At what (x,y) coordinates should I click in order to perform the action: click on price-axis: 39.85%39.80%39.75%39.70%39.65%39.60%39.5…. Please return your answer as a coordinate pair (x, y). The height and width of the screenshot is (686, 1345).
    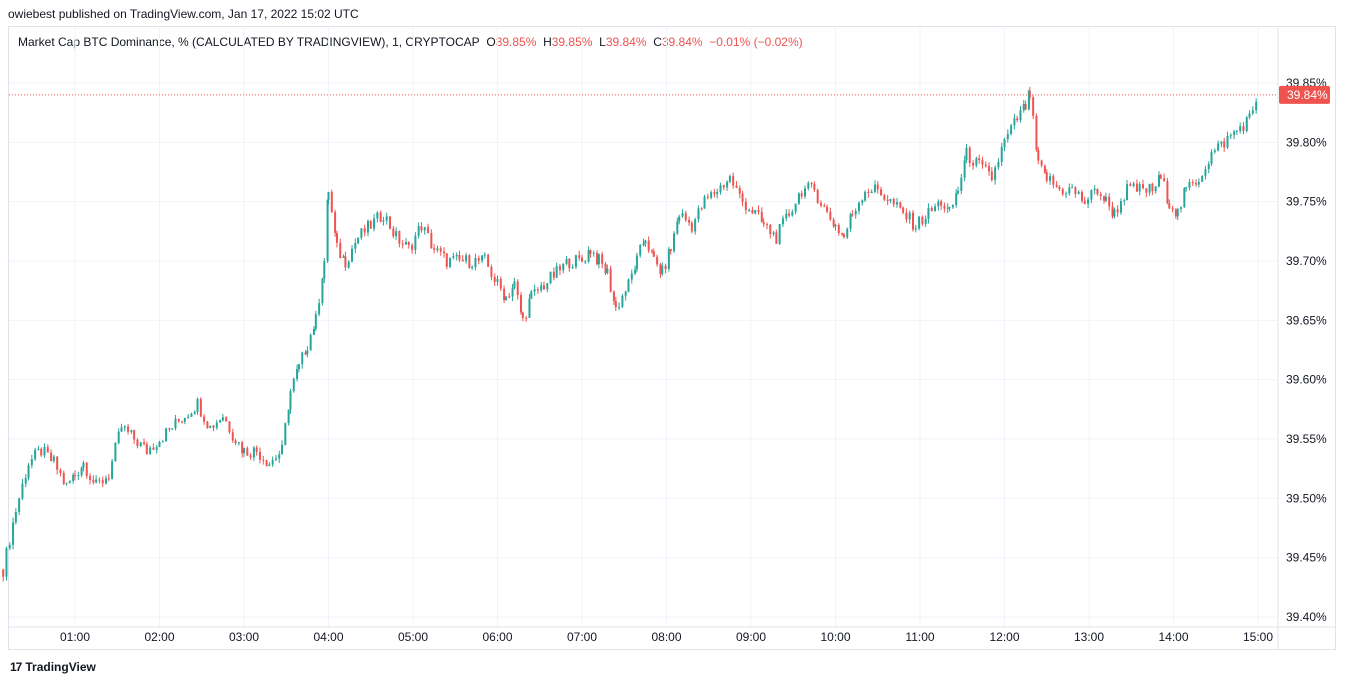
    Looking at the image, I should click on (1306, 350).